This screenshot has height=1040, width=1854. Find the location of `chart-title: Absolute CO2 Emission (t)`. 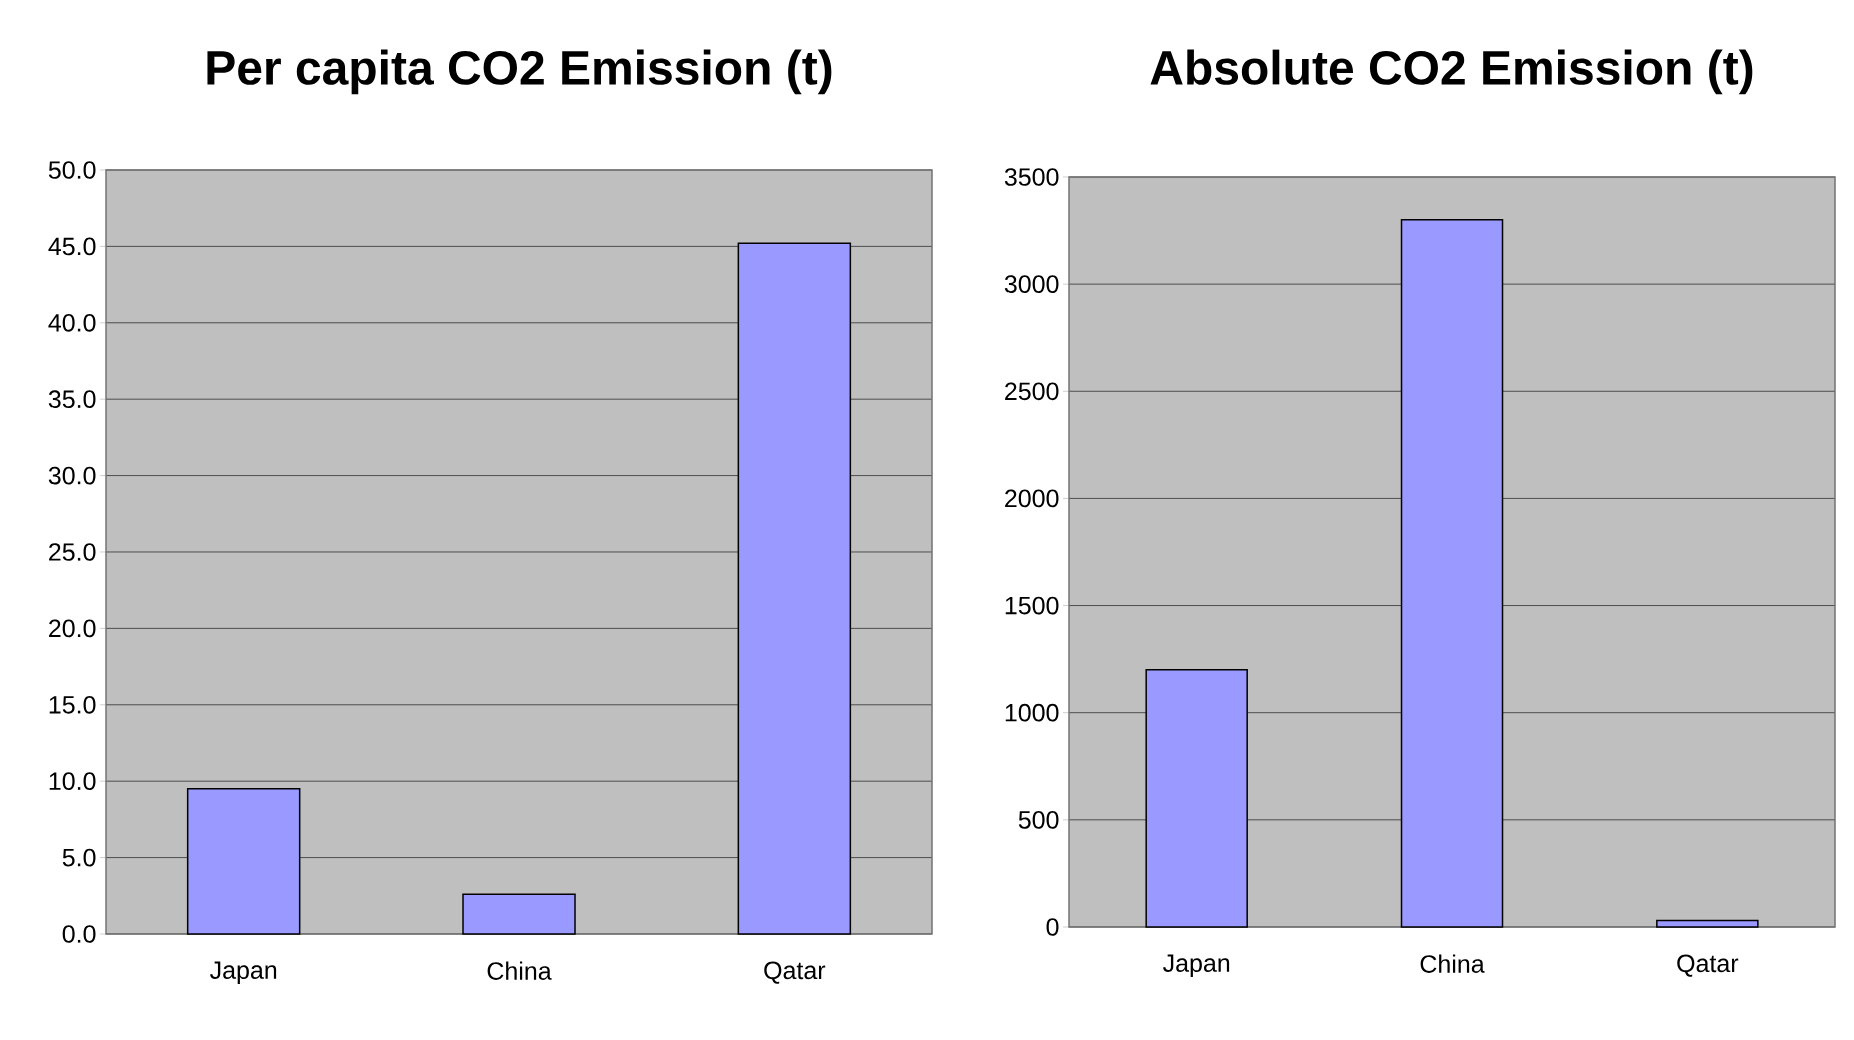

chart-title: Absolute CO2 Emission (t) is located at coordinates (1451, 72).